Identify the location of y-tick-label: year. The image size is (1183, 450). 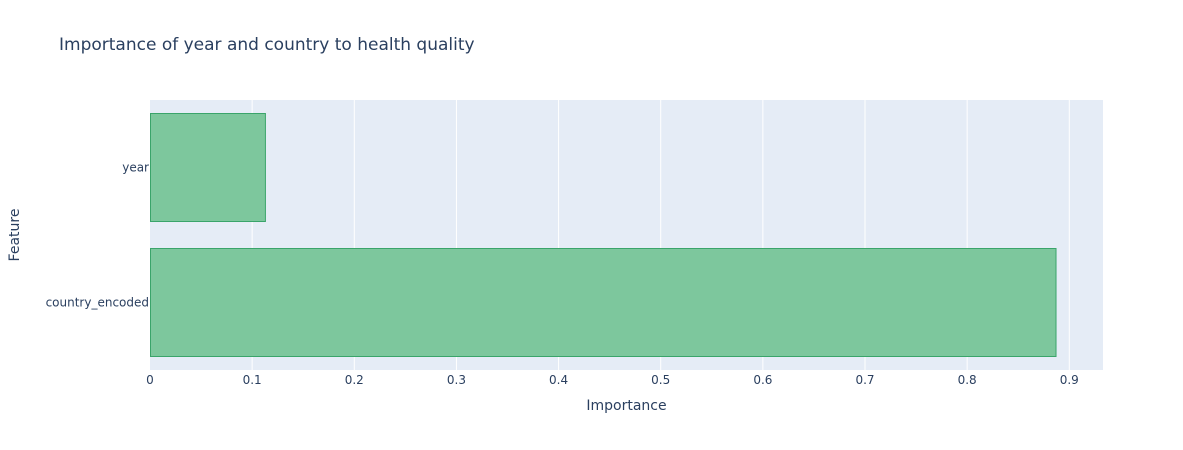
(135, 168).